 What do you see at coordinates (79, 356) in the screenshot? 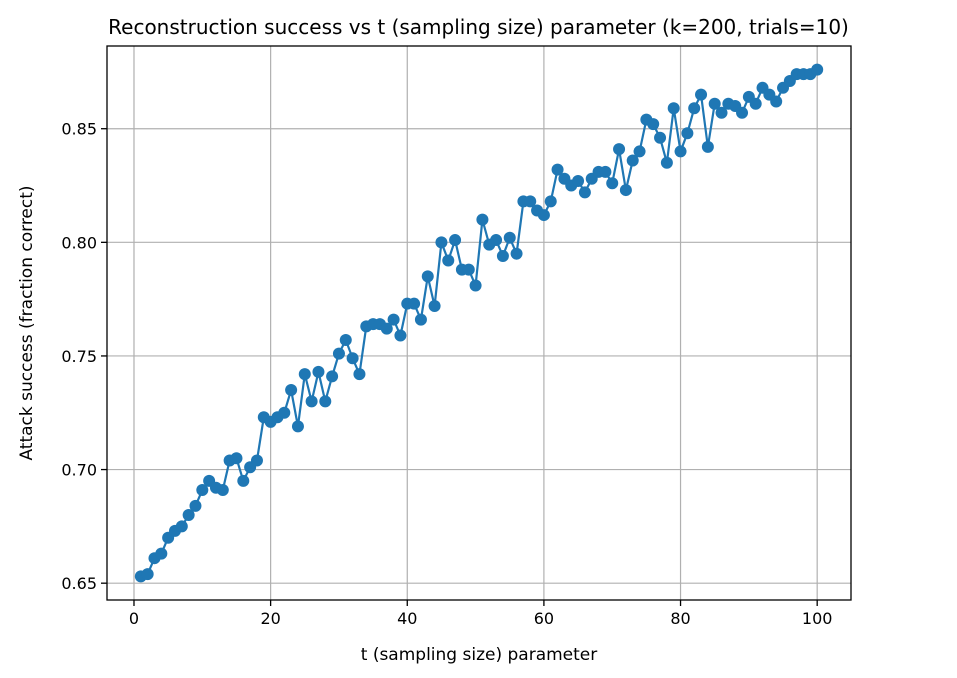
I see `y-tick-label: 0.75` at bounding box center [79, 356].